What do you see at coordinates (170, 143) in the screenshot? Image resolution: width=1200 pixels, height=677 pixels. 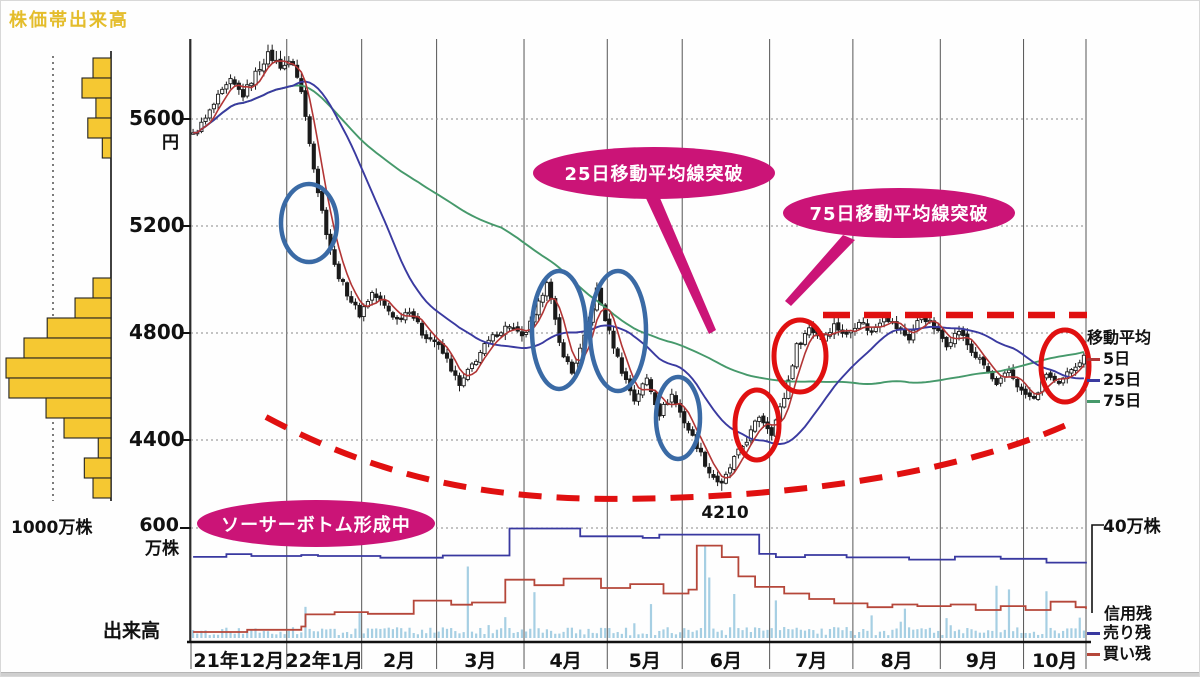 I see `price-unit-label: 円` at bounding box center [170, 143].